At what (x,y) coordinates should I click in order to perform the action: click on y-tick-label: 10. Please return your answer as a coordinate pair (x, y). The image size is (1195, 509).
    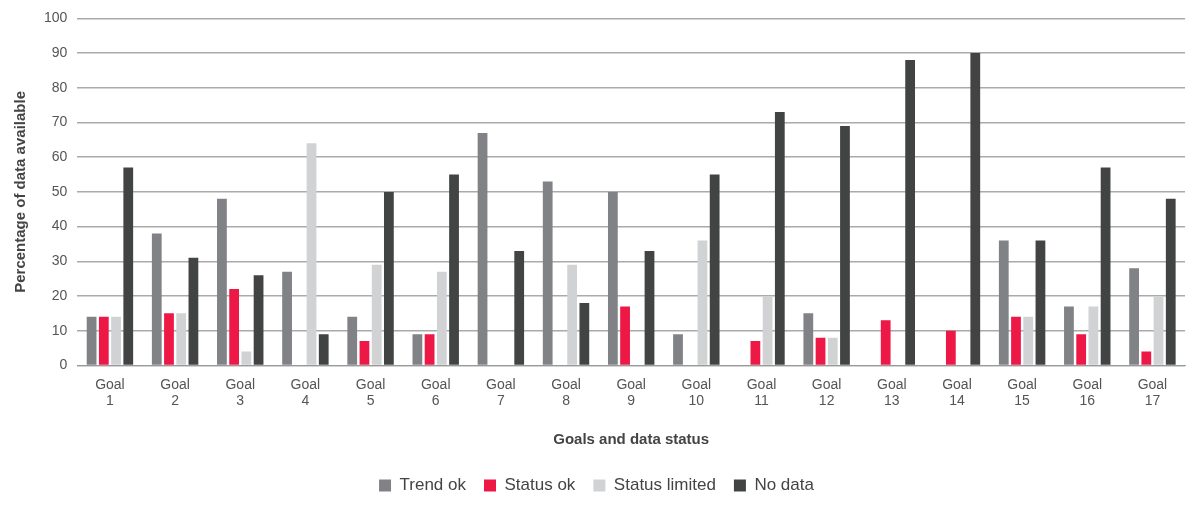
    Looking at the image, I should click on (59, 329).